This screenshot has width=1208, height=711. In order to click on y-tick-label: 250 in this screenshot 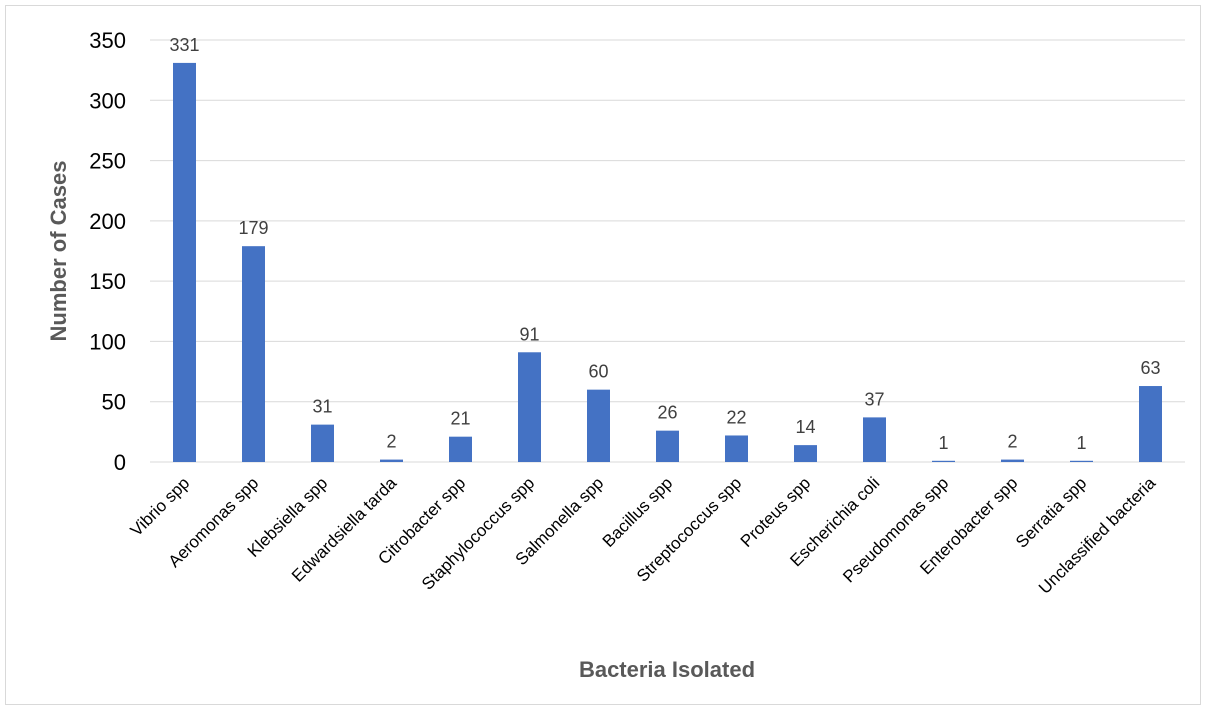, I will do `click(107, 161)`.